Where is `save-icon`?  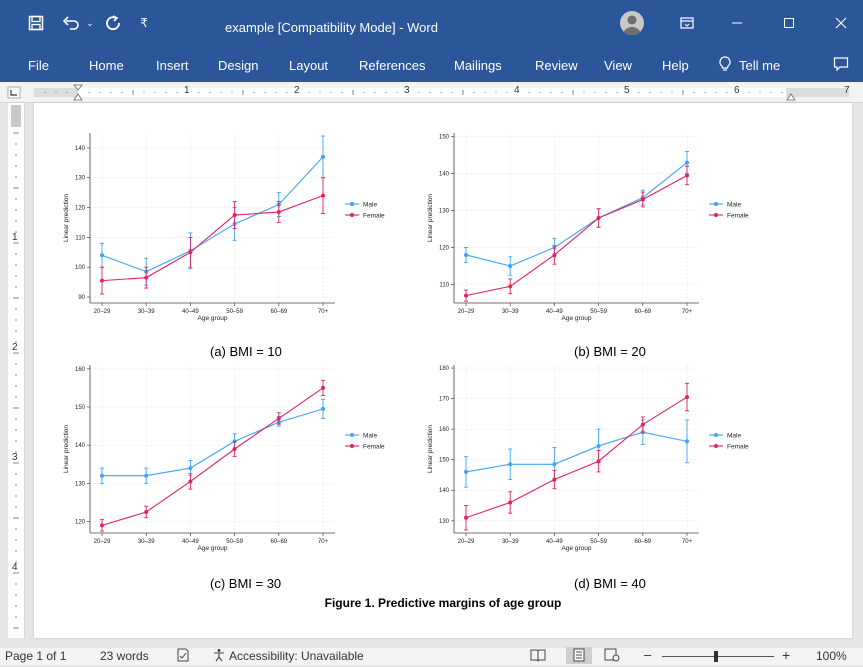 save-icon is located at coordinates (36, 23).